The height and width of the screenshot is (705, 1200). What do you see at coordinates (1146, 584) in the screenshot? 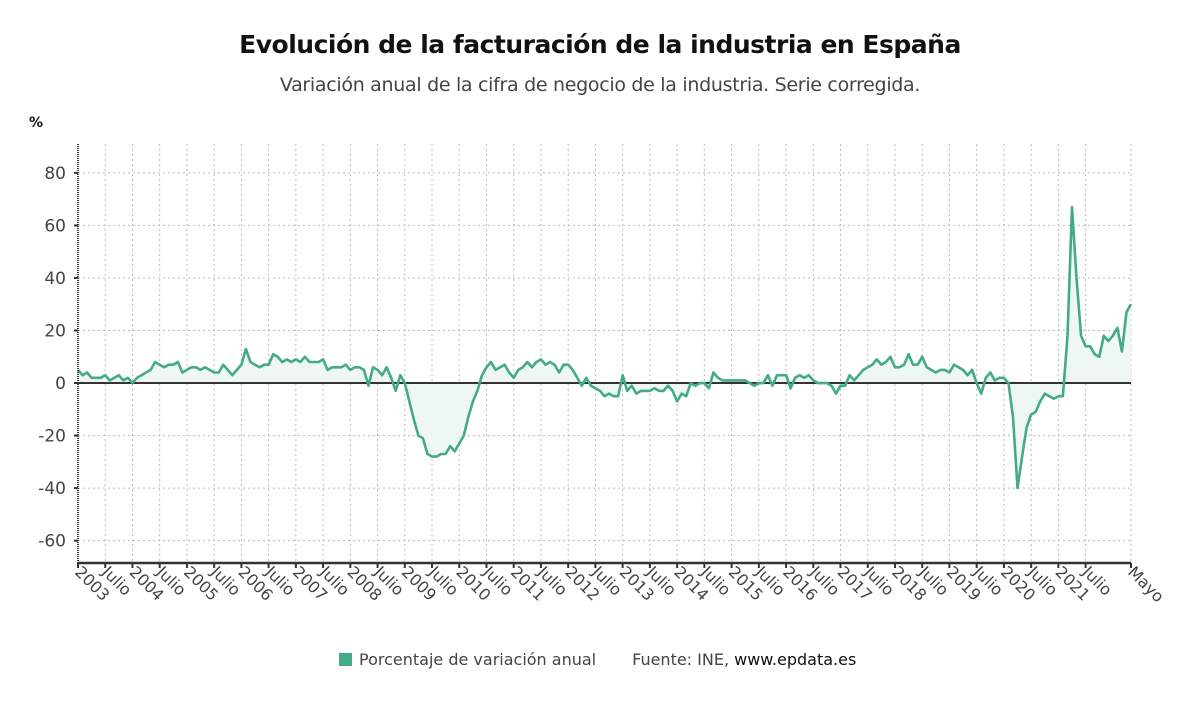
I see `x-tick-label: Mayo` at bounding box center [1146, 584].